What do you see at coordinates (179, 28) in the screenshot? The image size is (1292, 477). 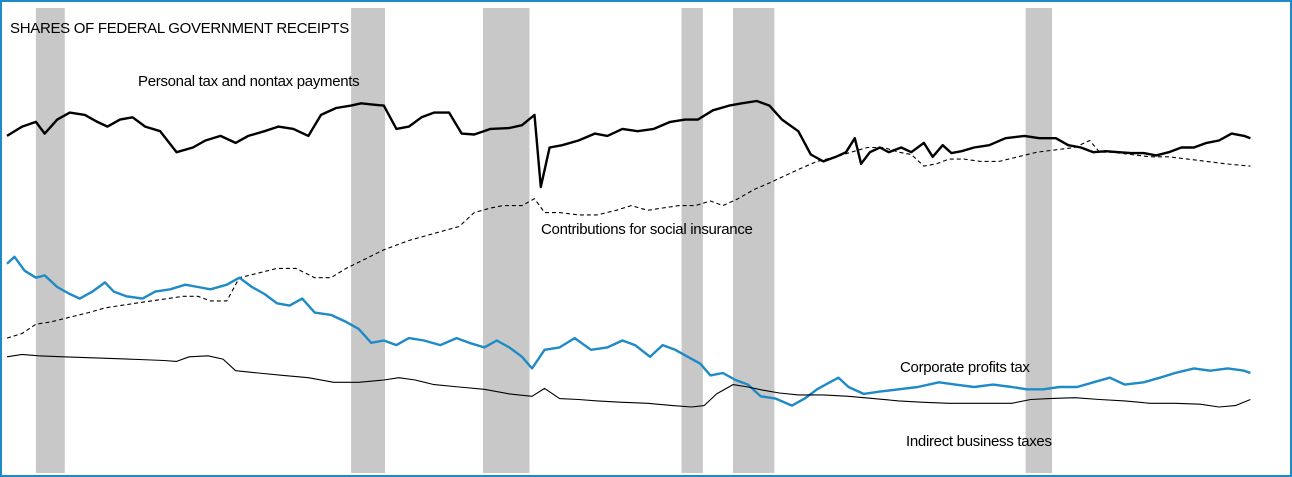 I see `chart-title: SHARES OF FEDERAL GOVERNMENT RECEIPTS` at bounding box center [179, 28].